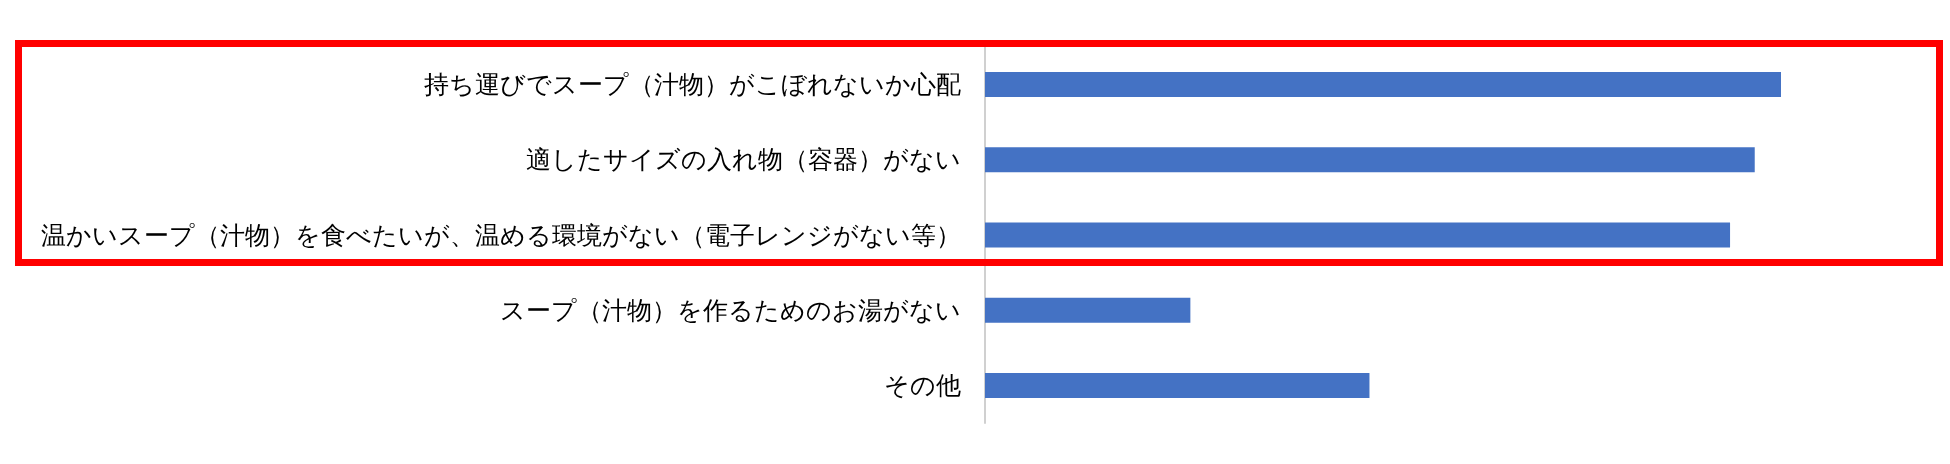  What do you see at coordinates (743, 160) in the screenshot?
I see `y-tick-label: 適したサイズの入れ物（容器）がない` at bounding box center [743, 160].